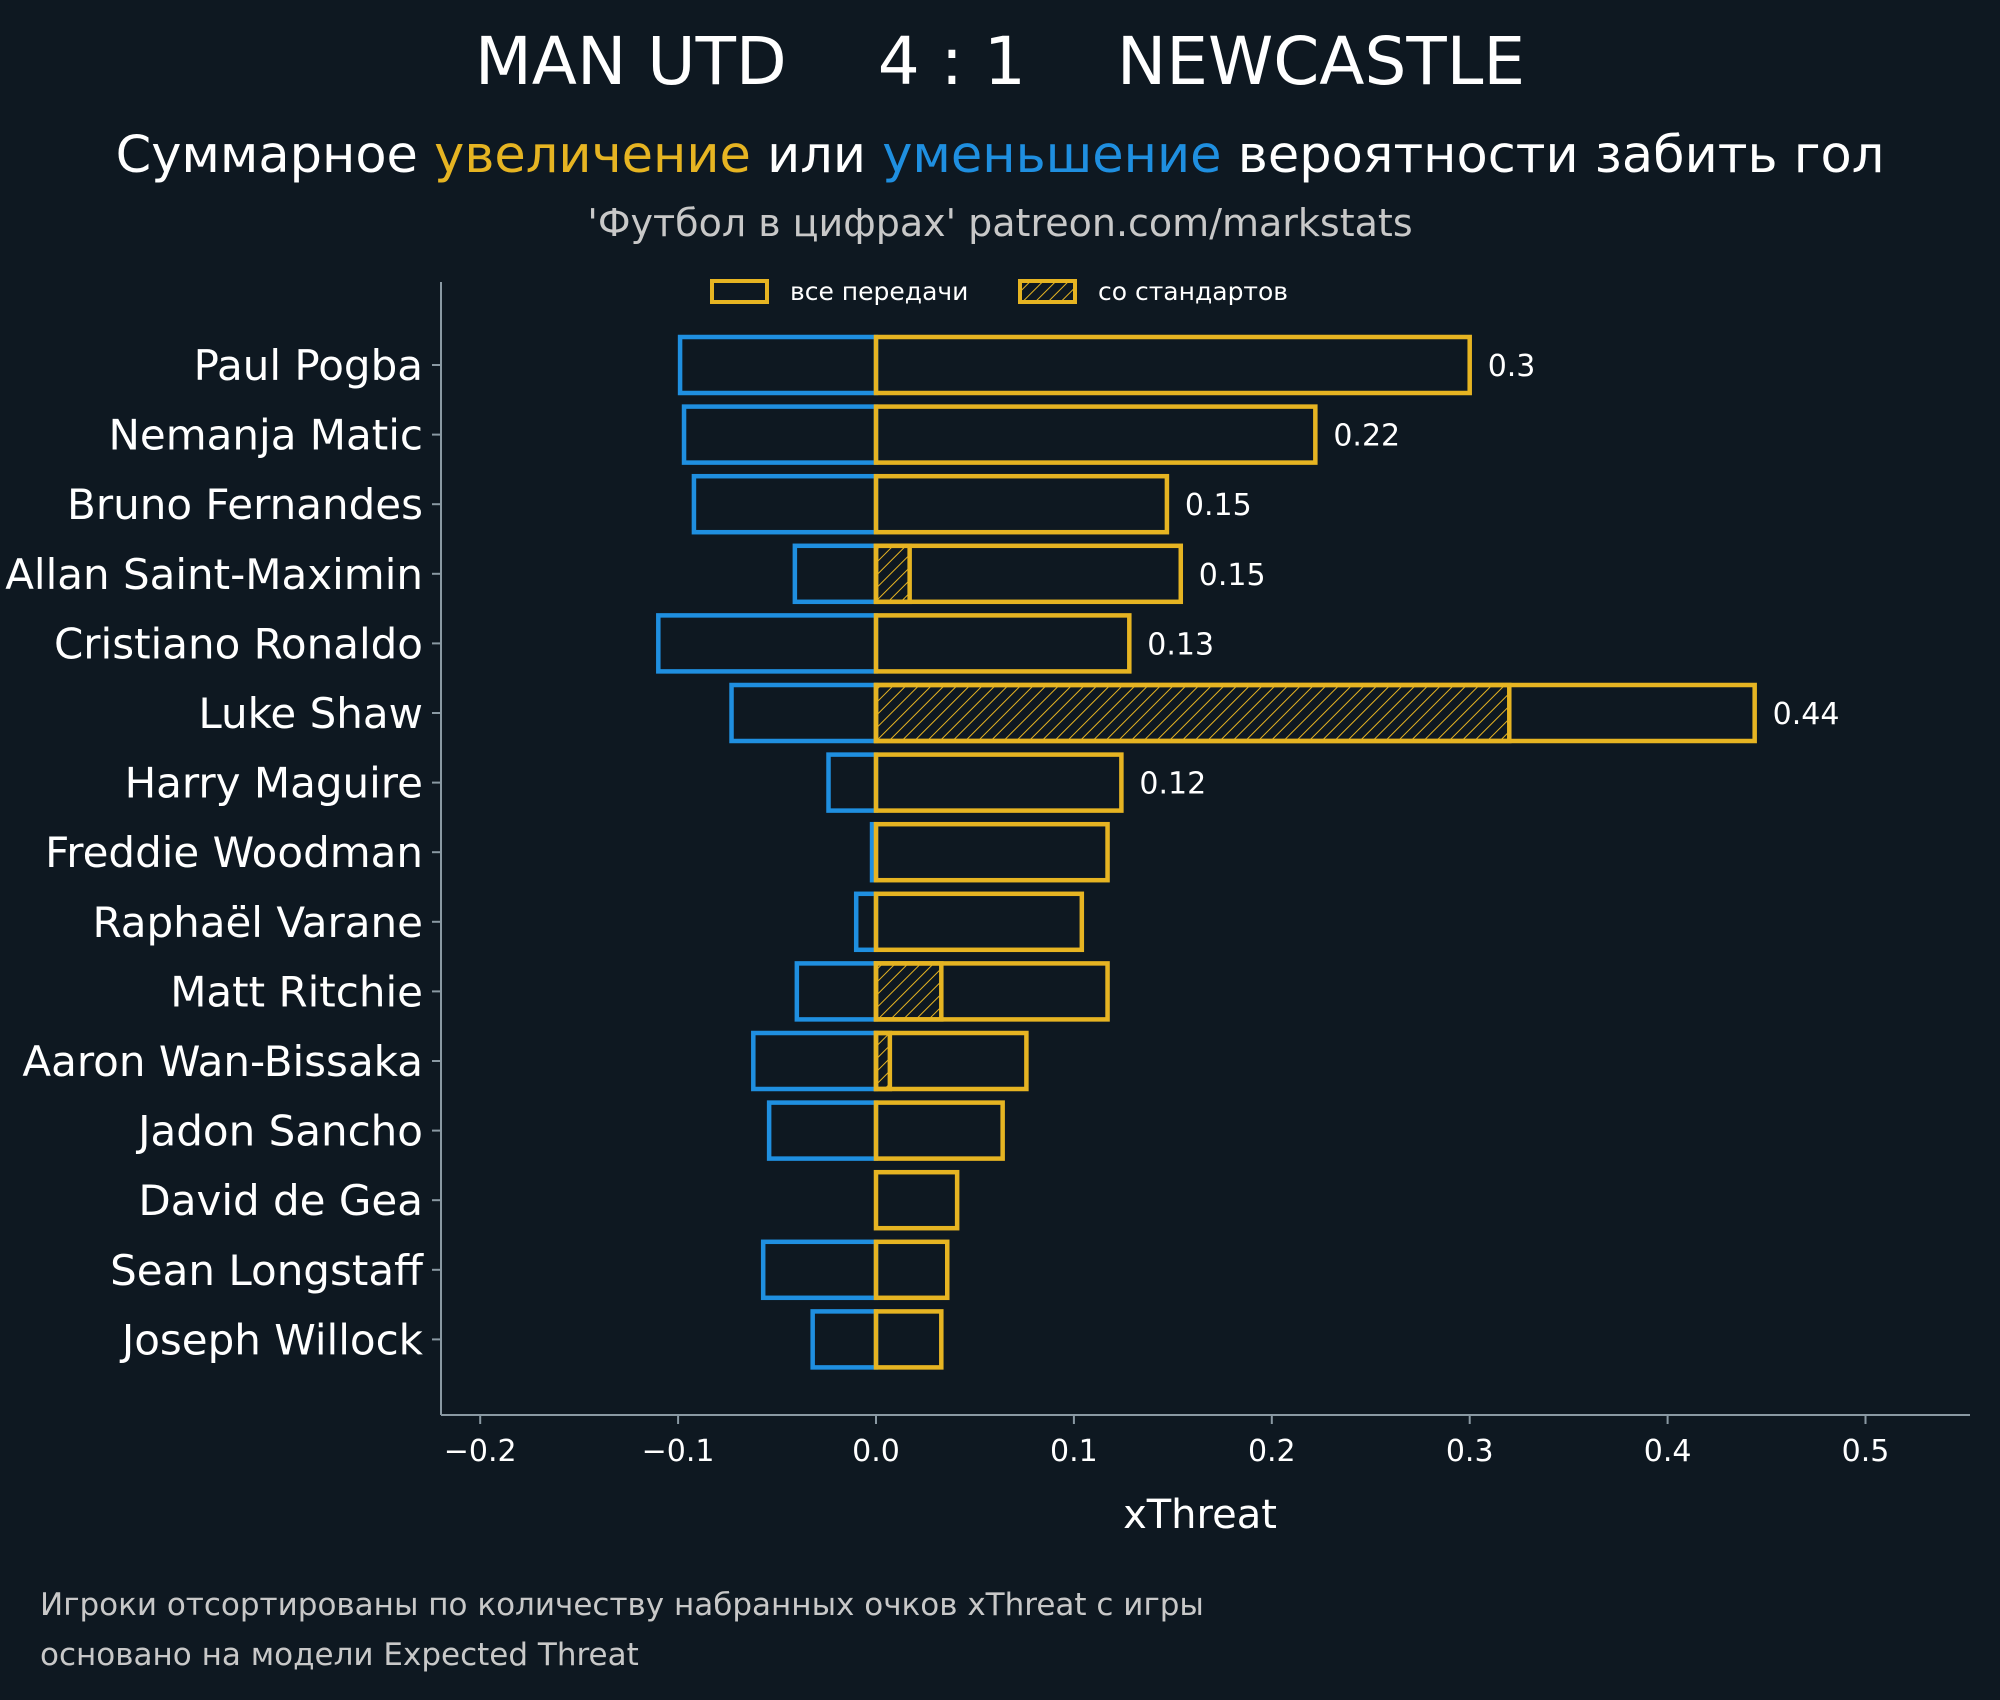 This screenshot has height=1700, width=2000. What do you see at coordinates (339, 1655) in the screenshot?
I see `footnote-model: основано на модели Expected Threat` at bounding box center [339, 1655].